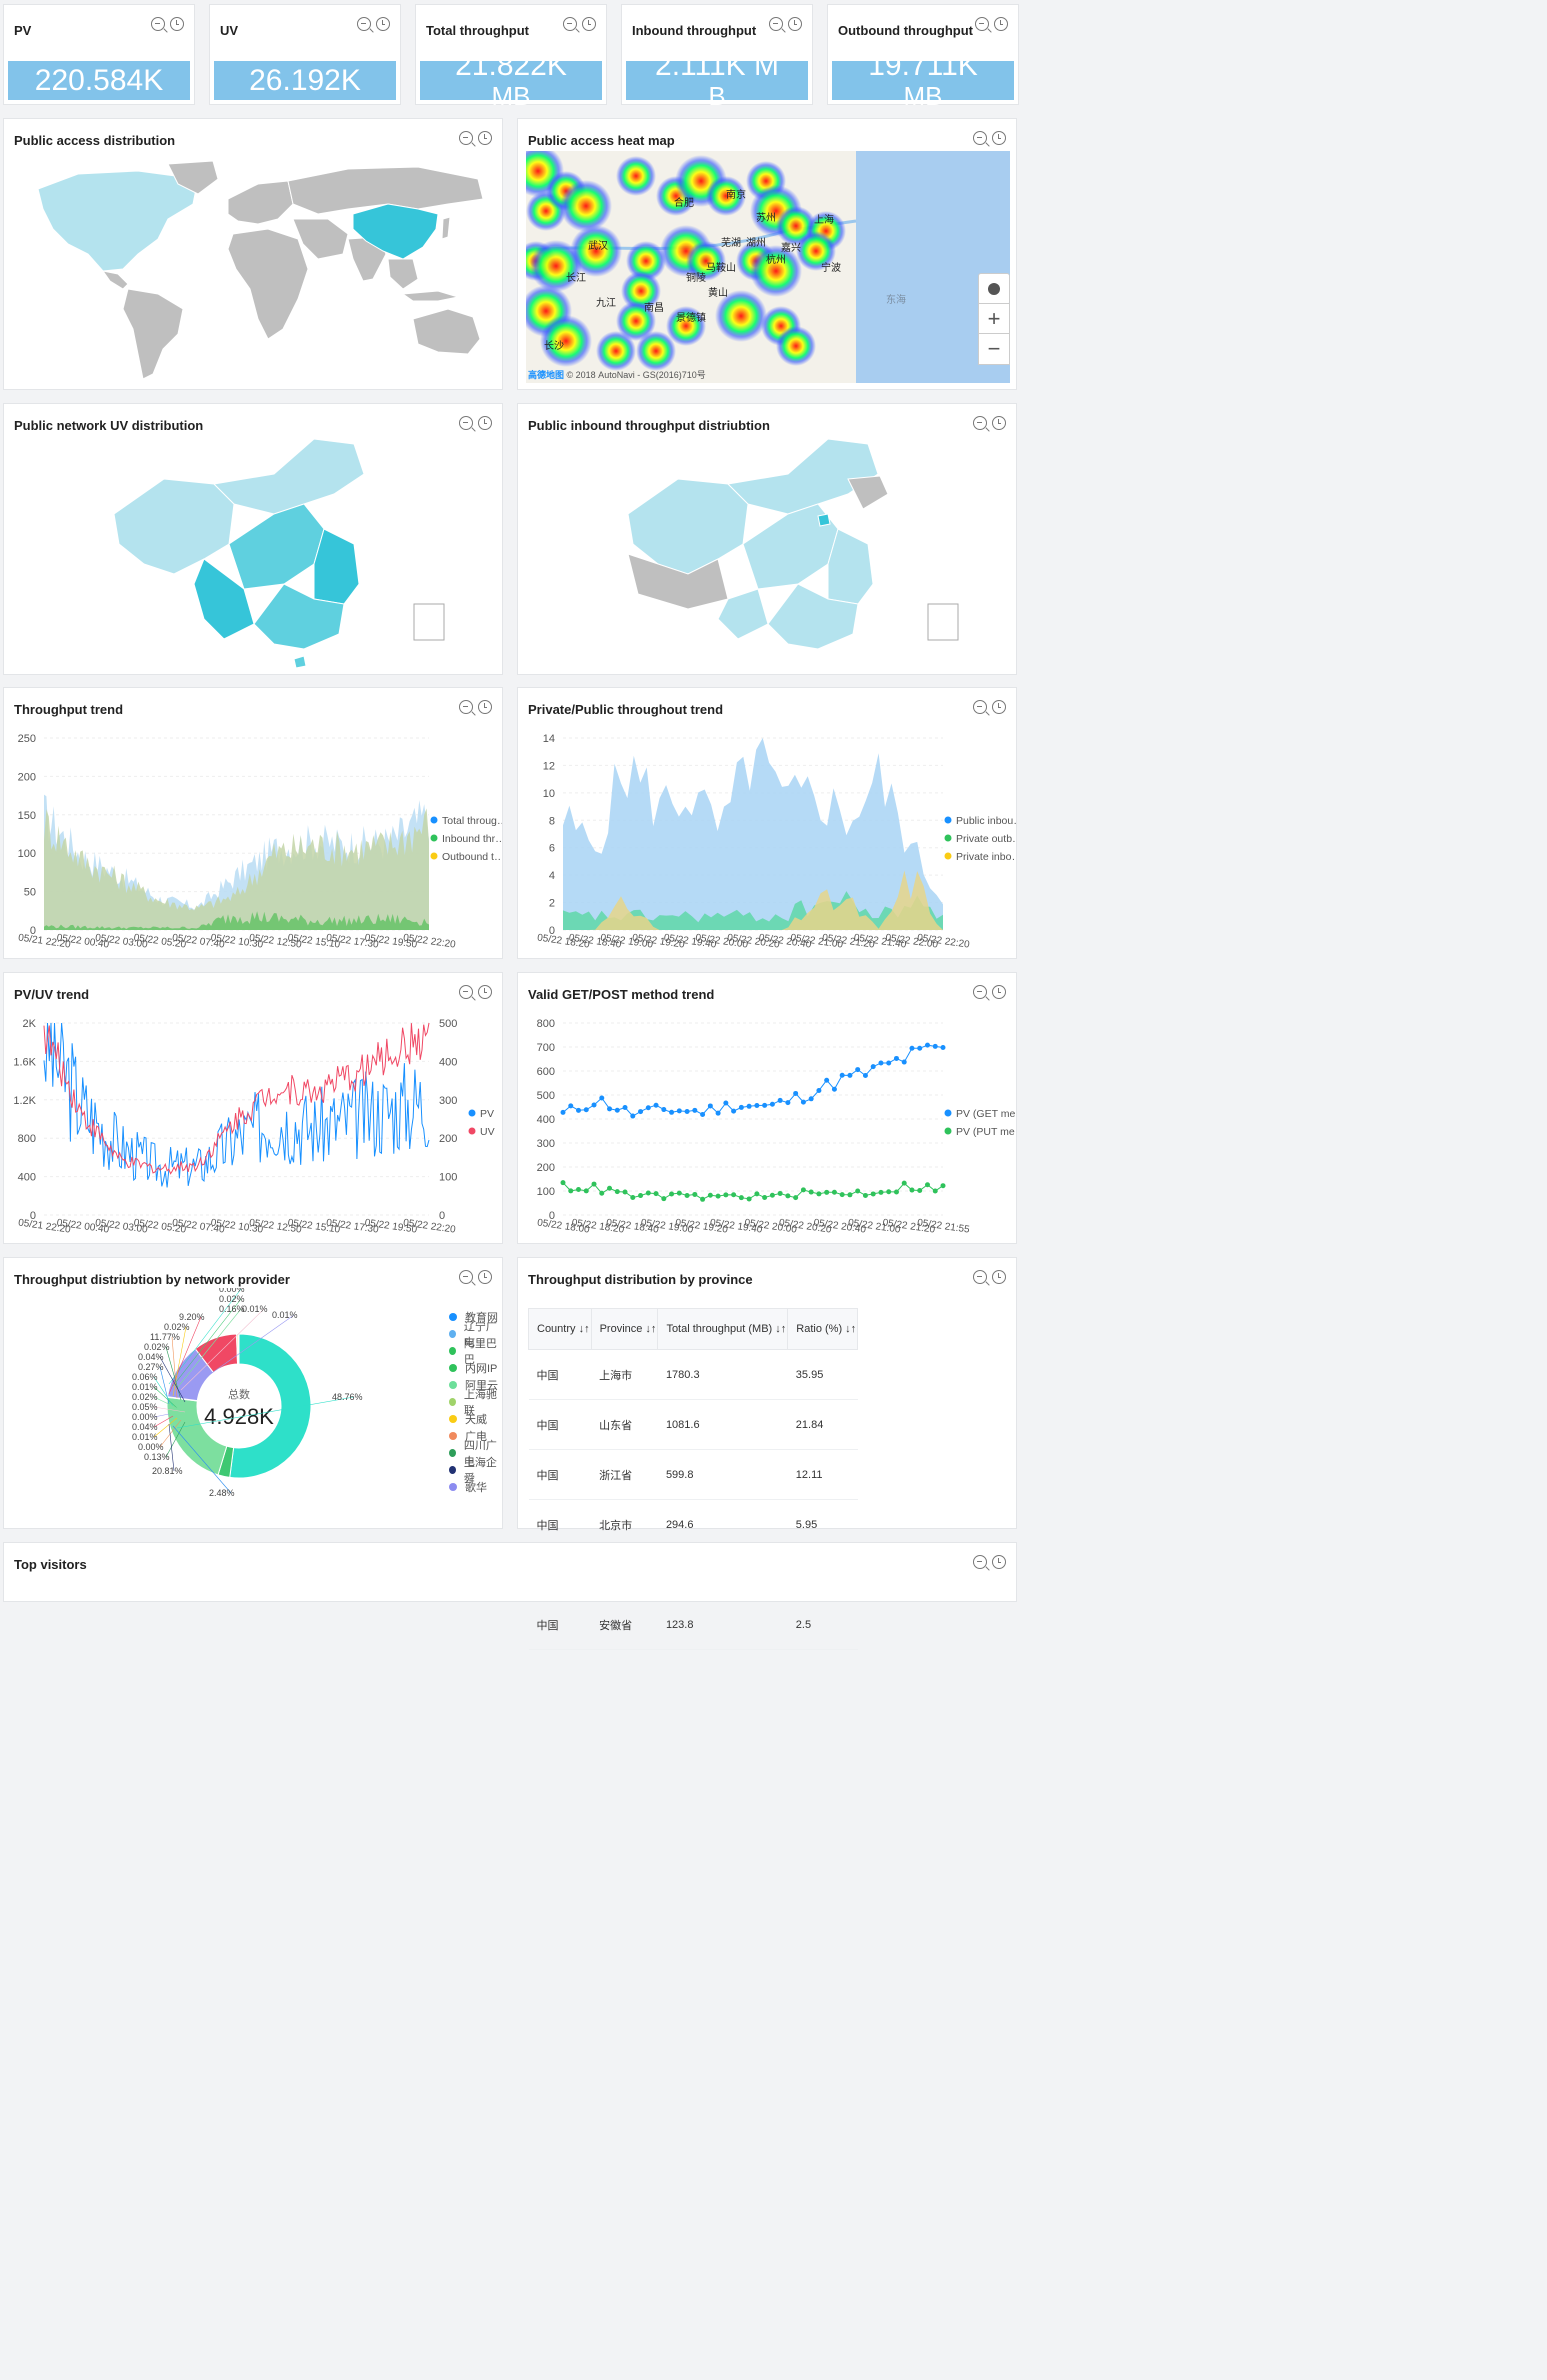 Image resolution: width=1547 pixels, height=2380 pixels. What do you see at coordinates (260, 270) in the screenshot?
I see `world-map` at bounding box center [260, 270].